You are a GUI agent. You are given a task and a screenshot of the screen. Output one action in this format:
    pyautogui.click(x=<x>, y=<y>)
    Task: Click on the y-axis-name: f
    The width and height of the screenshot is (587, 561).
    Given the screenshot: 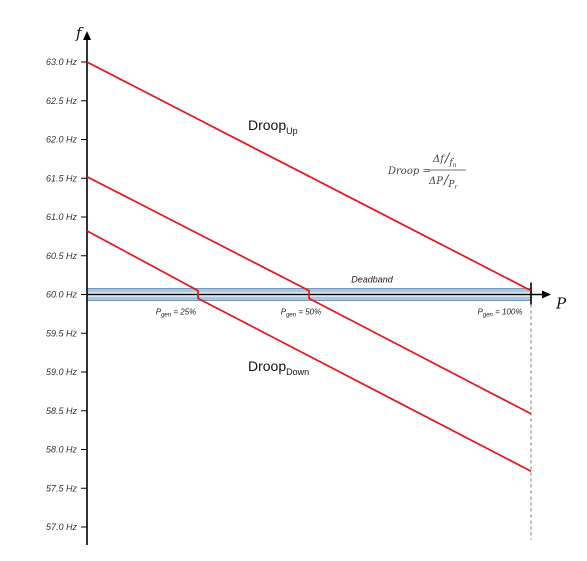 What is the action you would take?
    pyautogui.click(x=79, y=33)
    